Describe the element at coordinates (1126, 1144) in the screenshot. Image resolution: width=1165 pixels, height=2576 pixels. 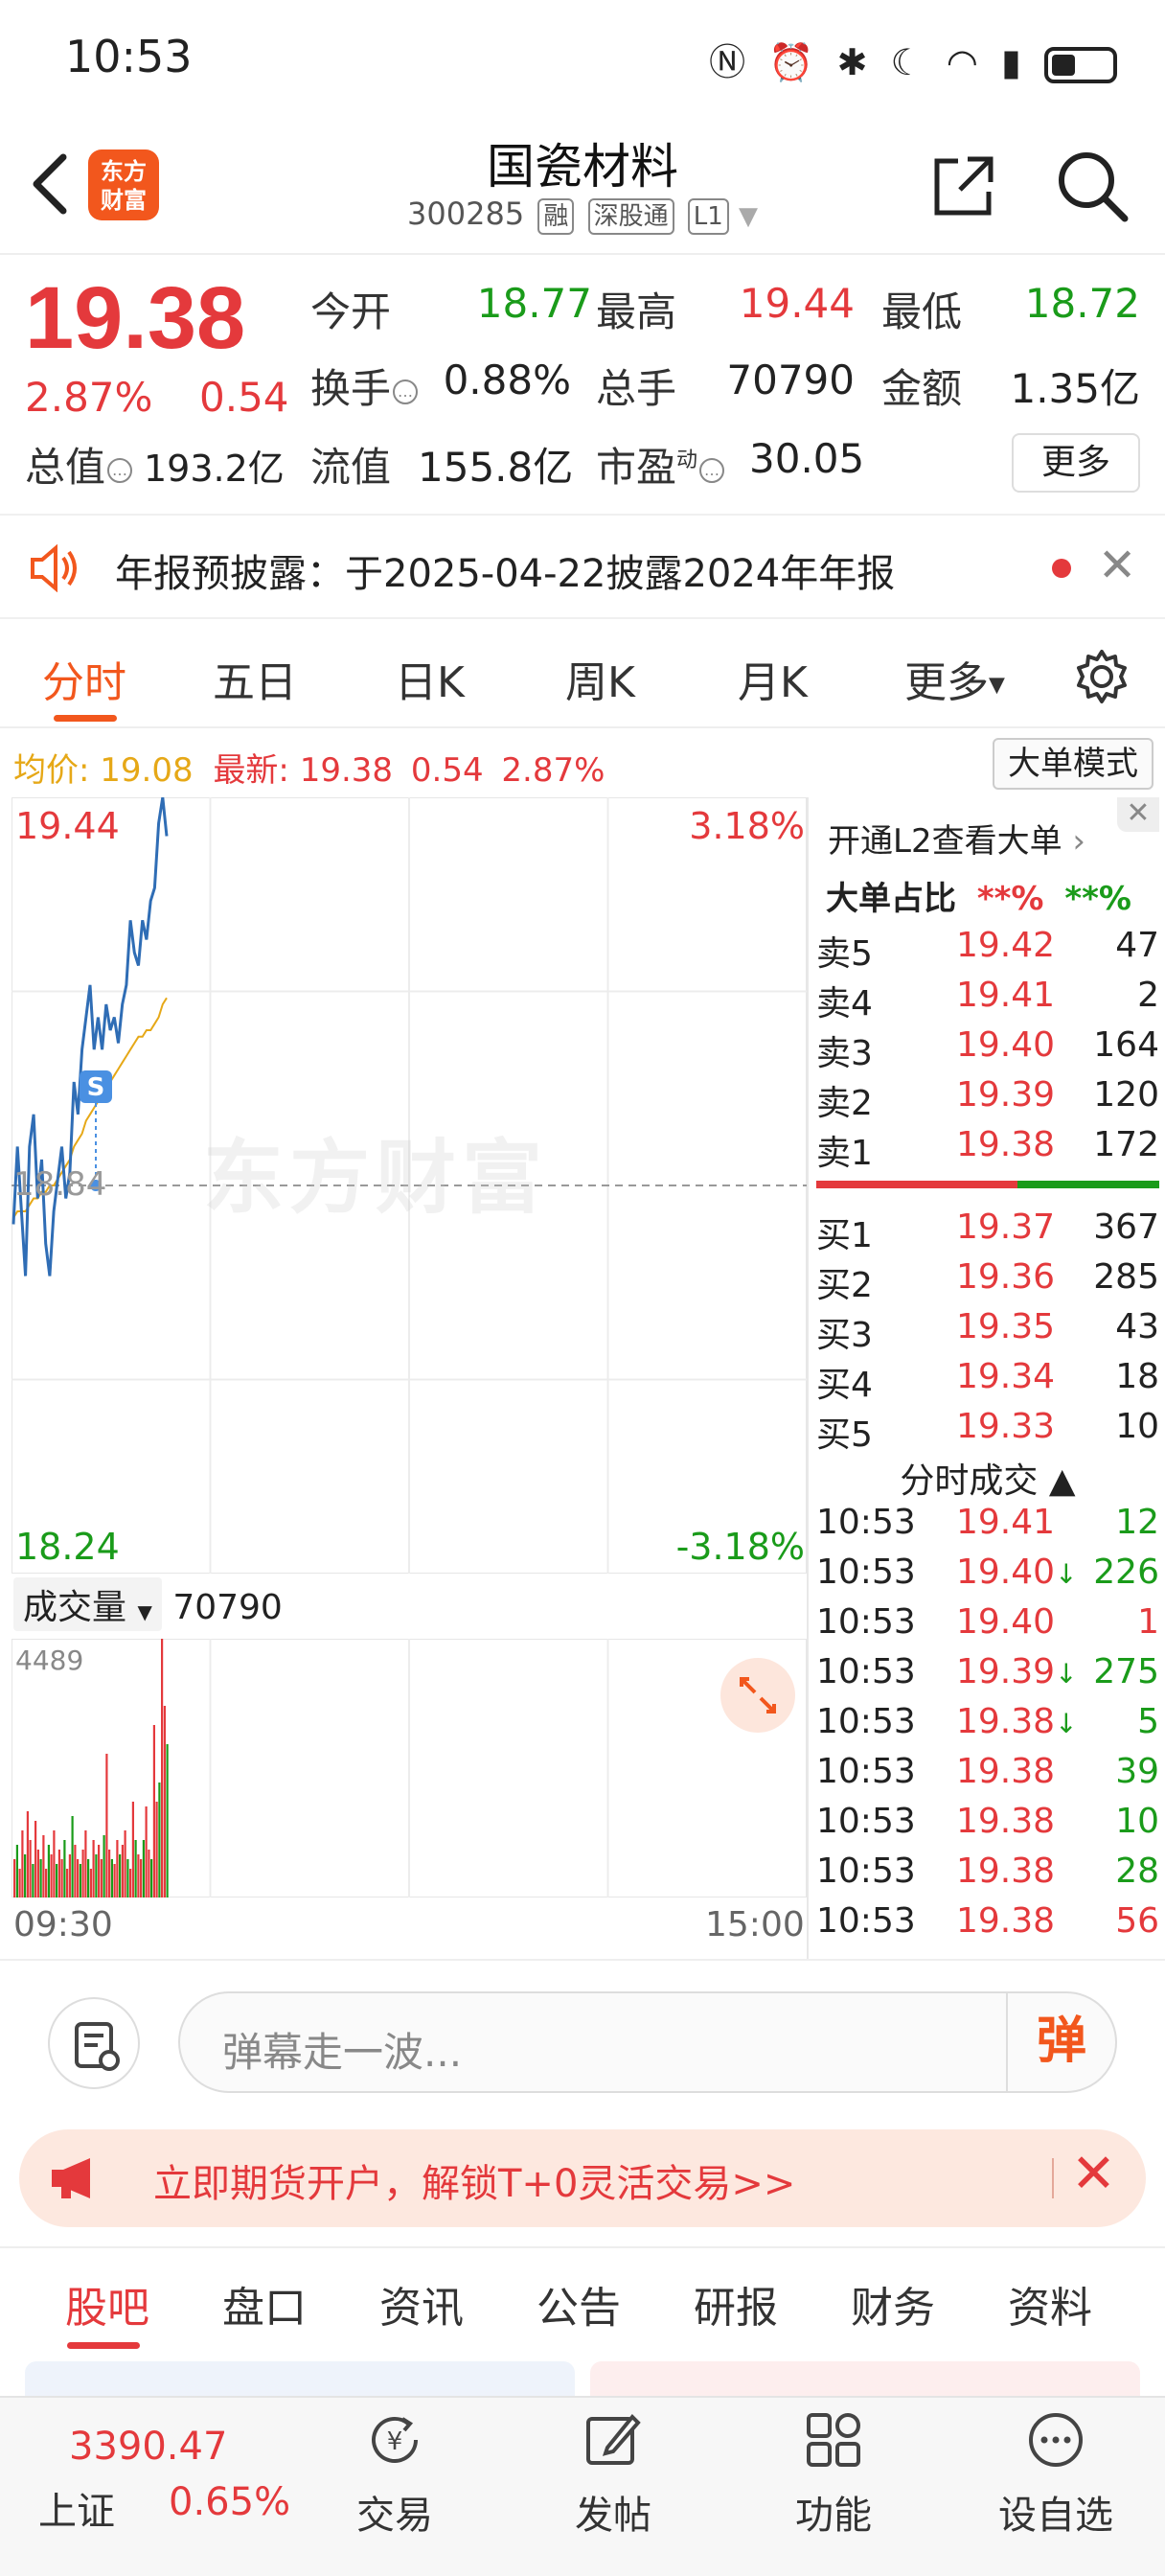
I see `ask-volume: 172` at that location.